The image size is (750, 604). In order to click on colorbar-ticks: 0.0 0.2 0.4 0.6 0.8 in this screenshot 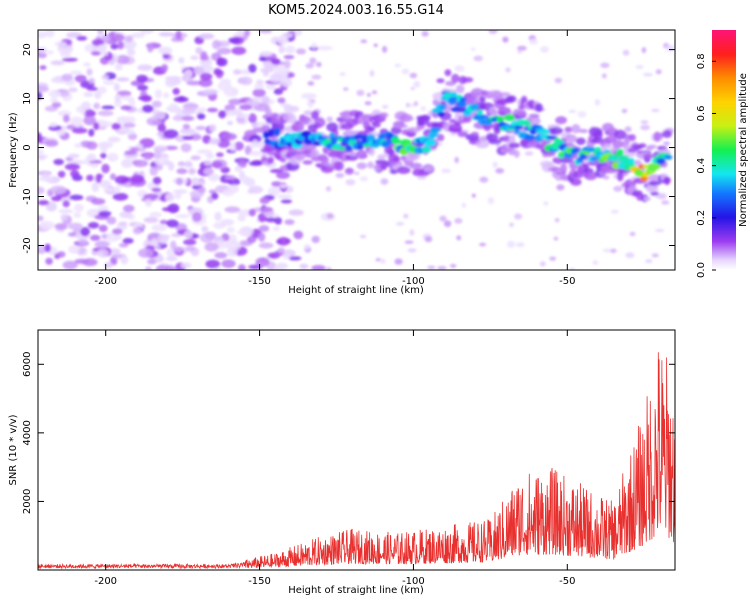, I will do `click(706, 165)`.